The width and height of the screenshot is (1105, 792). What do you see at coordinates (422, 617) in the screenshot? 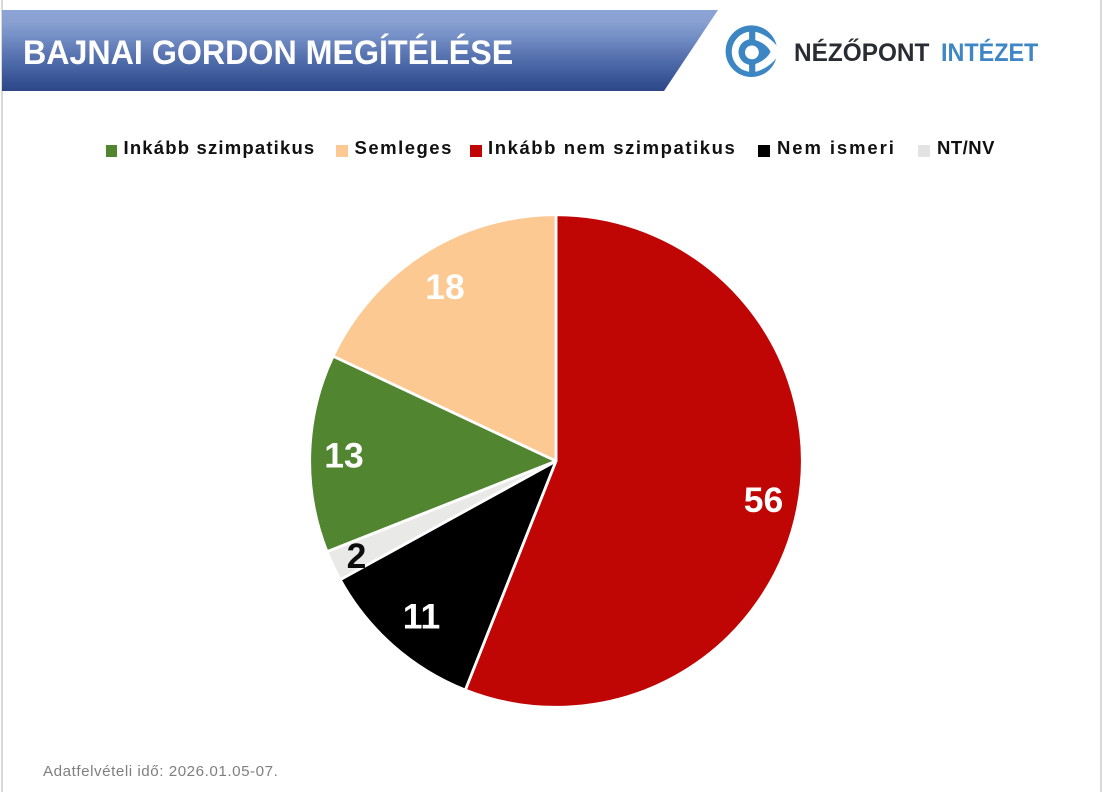
I see `svg-text: 11` at bounding box center [422, 617].